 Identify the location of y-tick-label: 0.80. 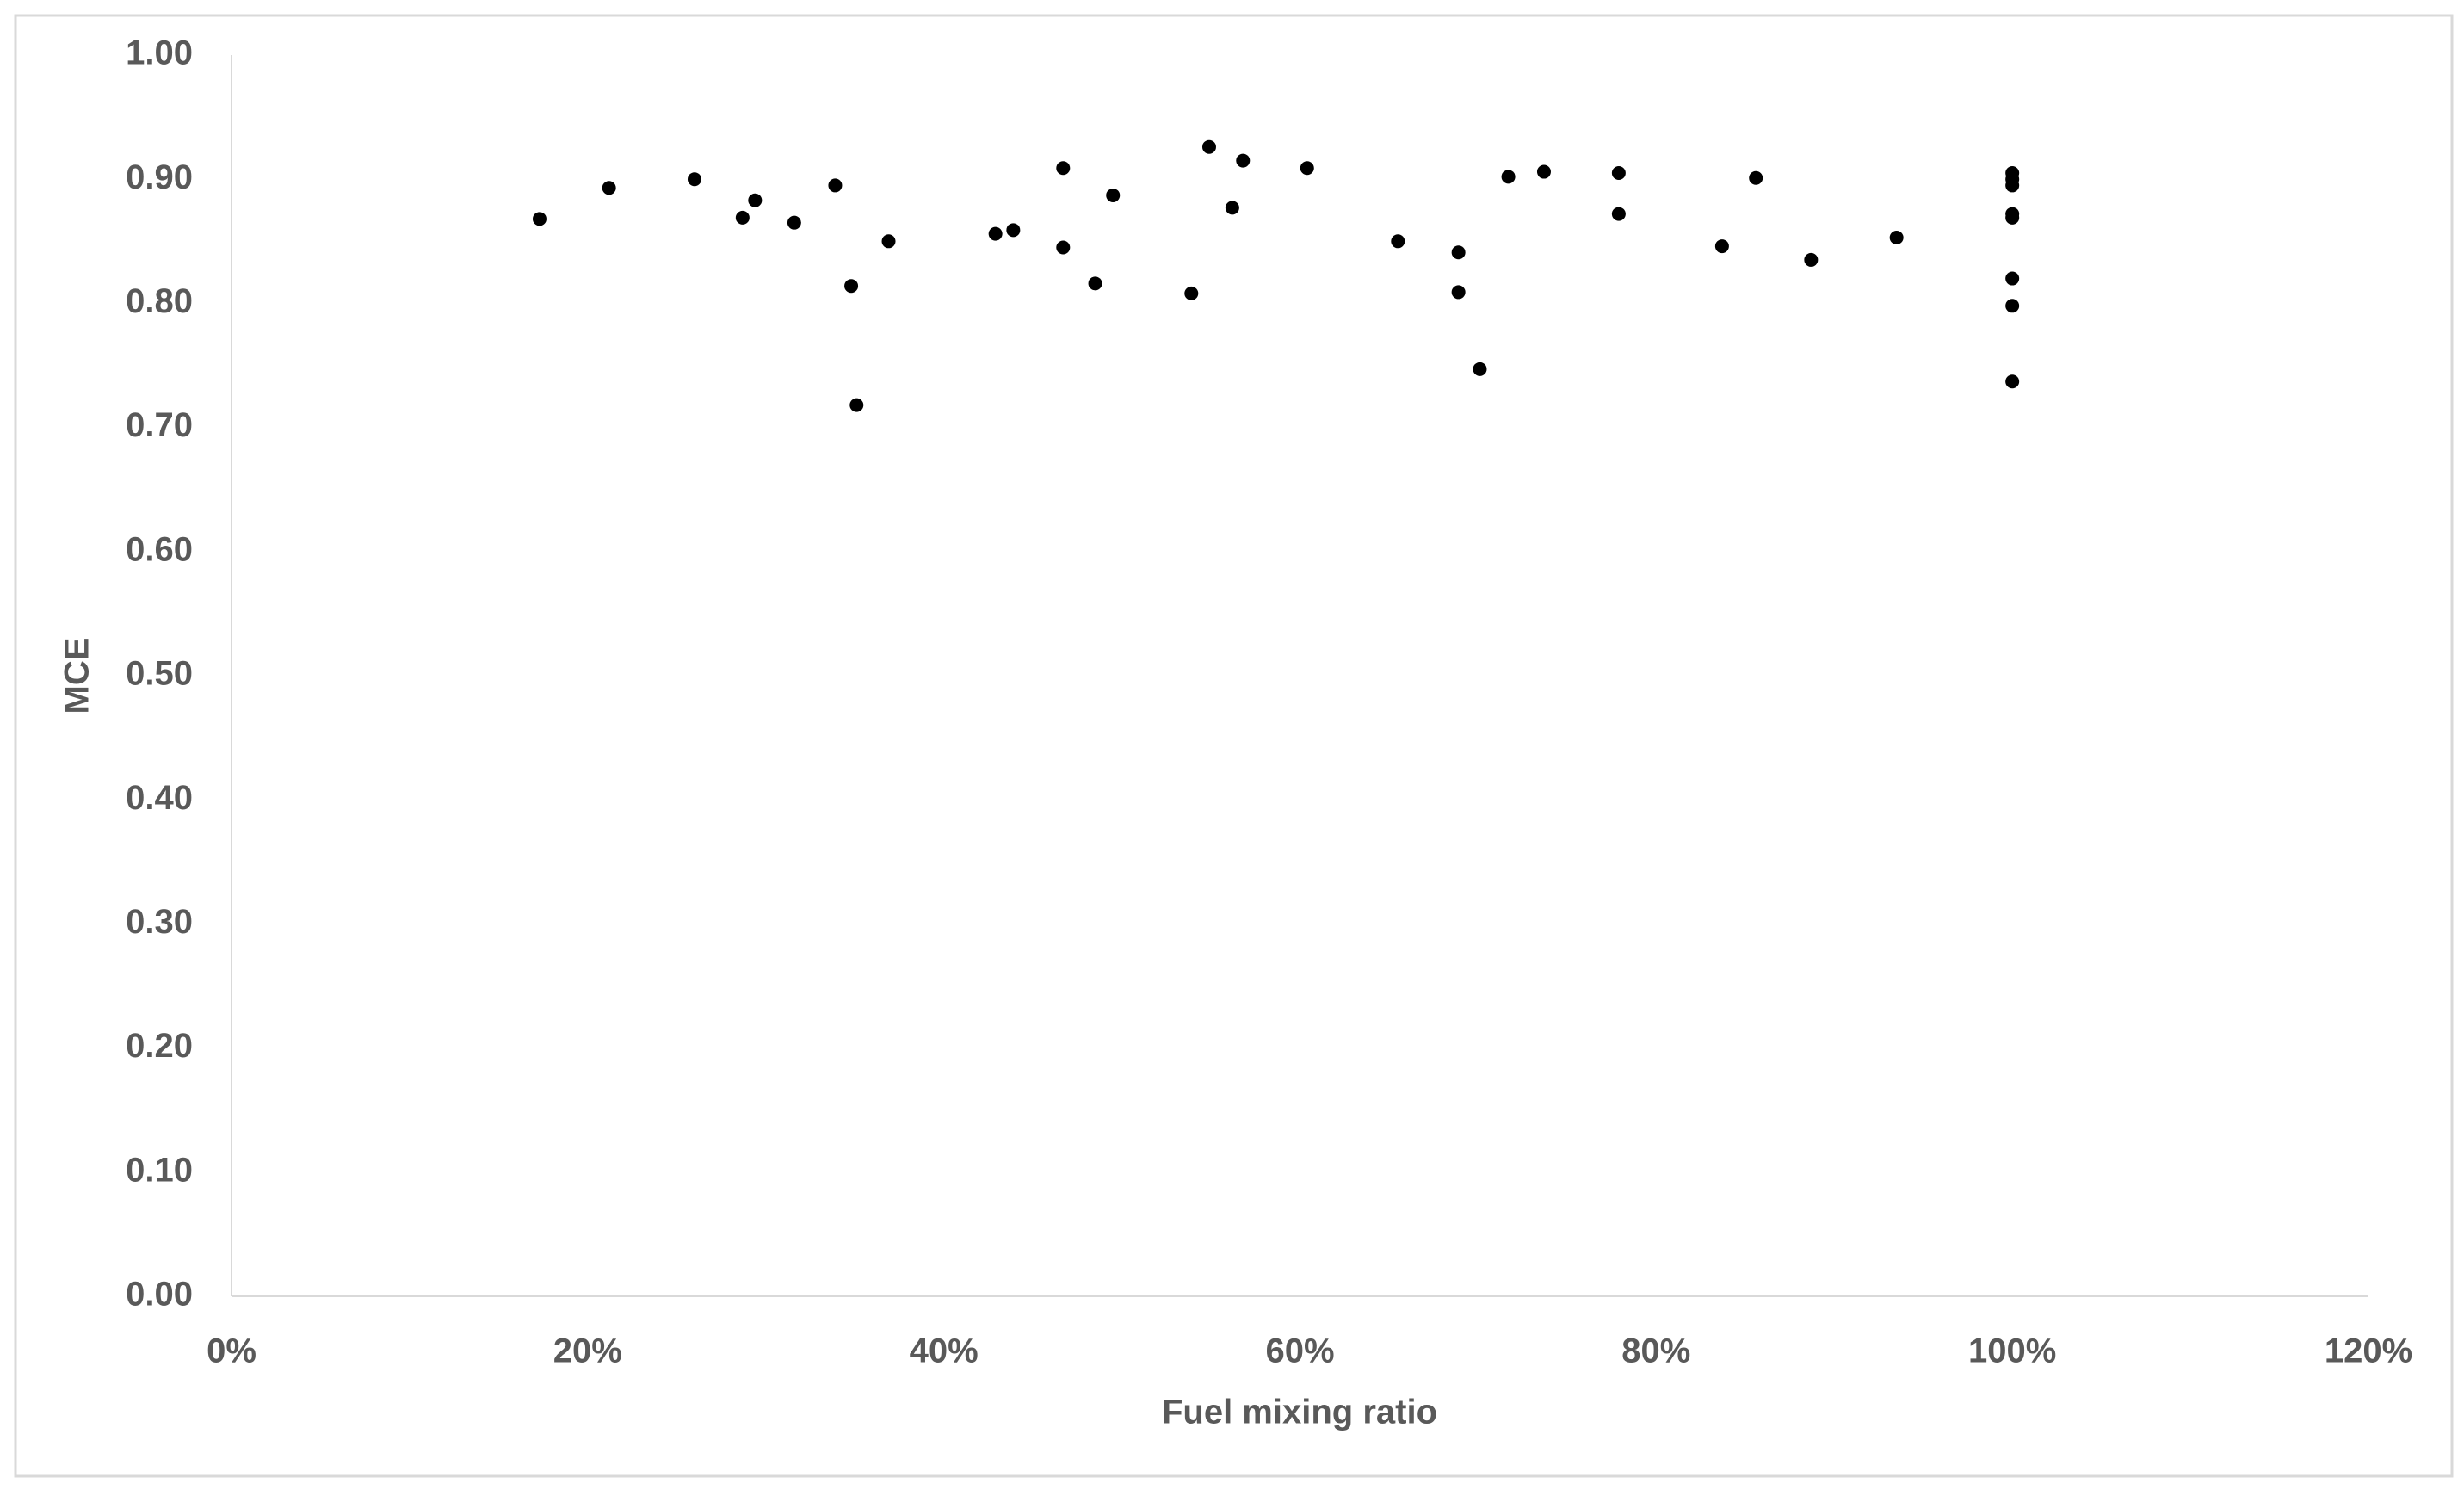
(159, 301).